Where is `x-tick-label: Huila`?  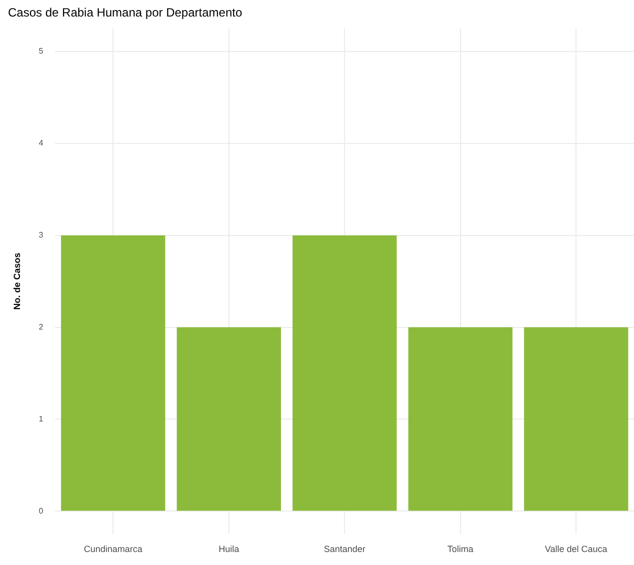 x-tick-label: Huila is located at coordinates (229, 549).